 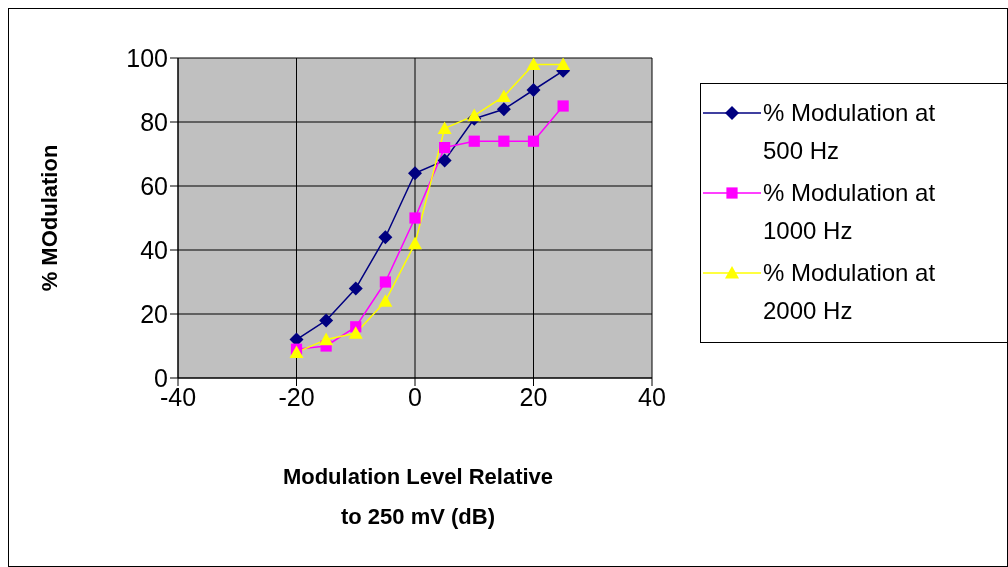 What do you see at coordinates (49, 218) in the screenshot?
I see `y-axis-title: % MOdulation` at bounding box center [49, 218].